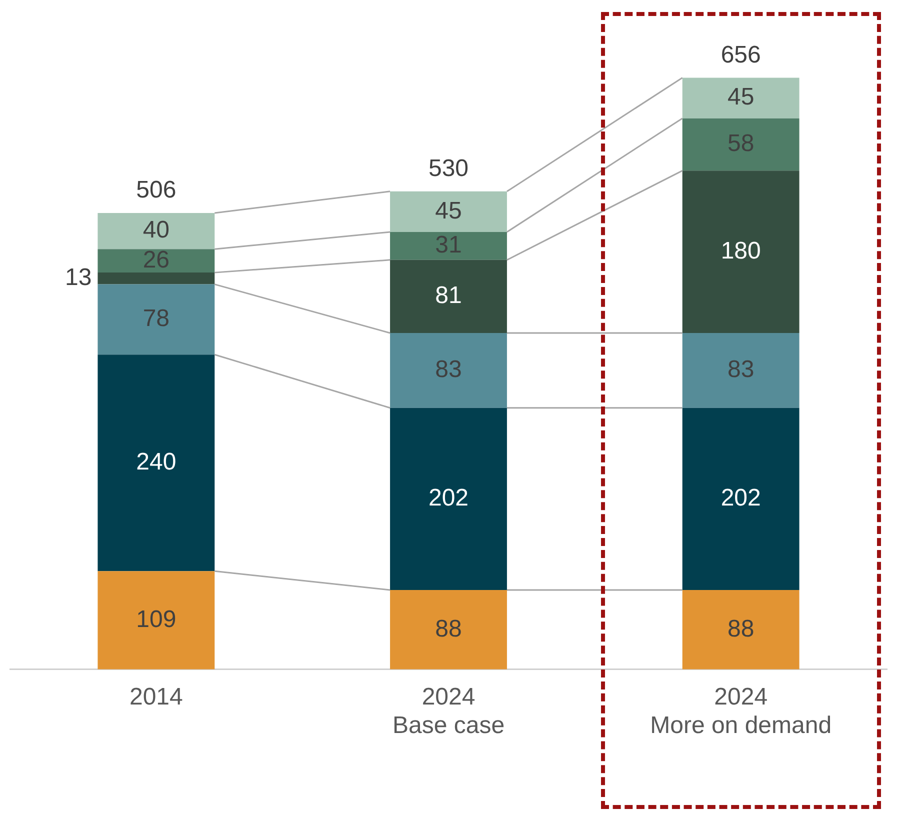  I want to click on data-label: 240, so click(156, 462).